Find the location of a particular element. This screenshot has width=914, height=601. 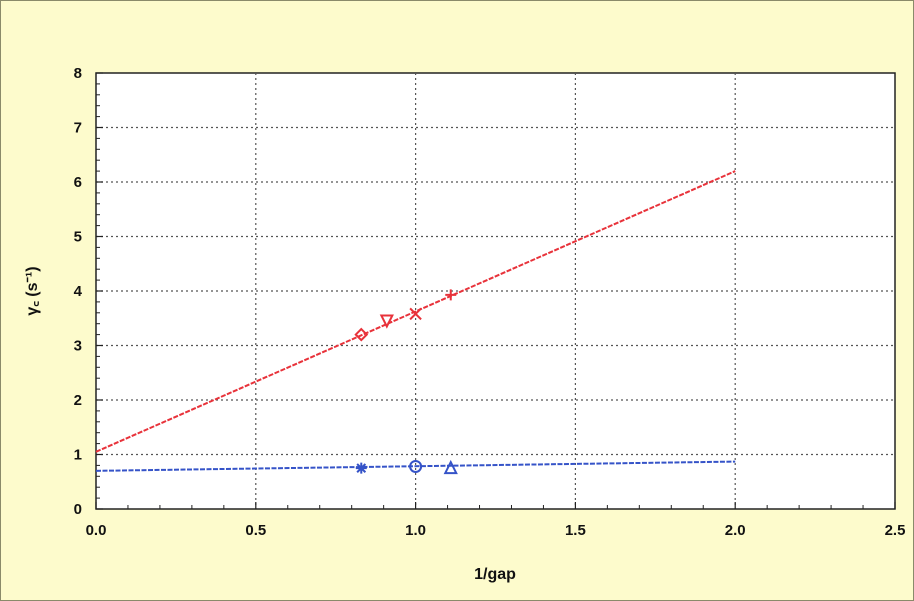

red-triangle-down-marker is located at coordinates (386, 321).